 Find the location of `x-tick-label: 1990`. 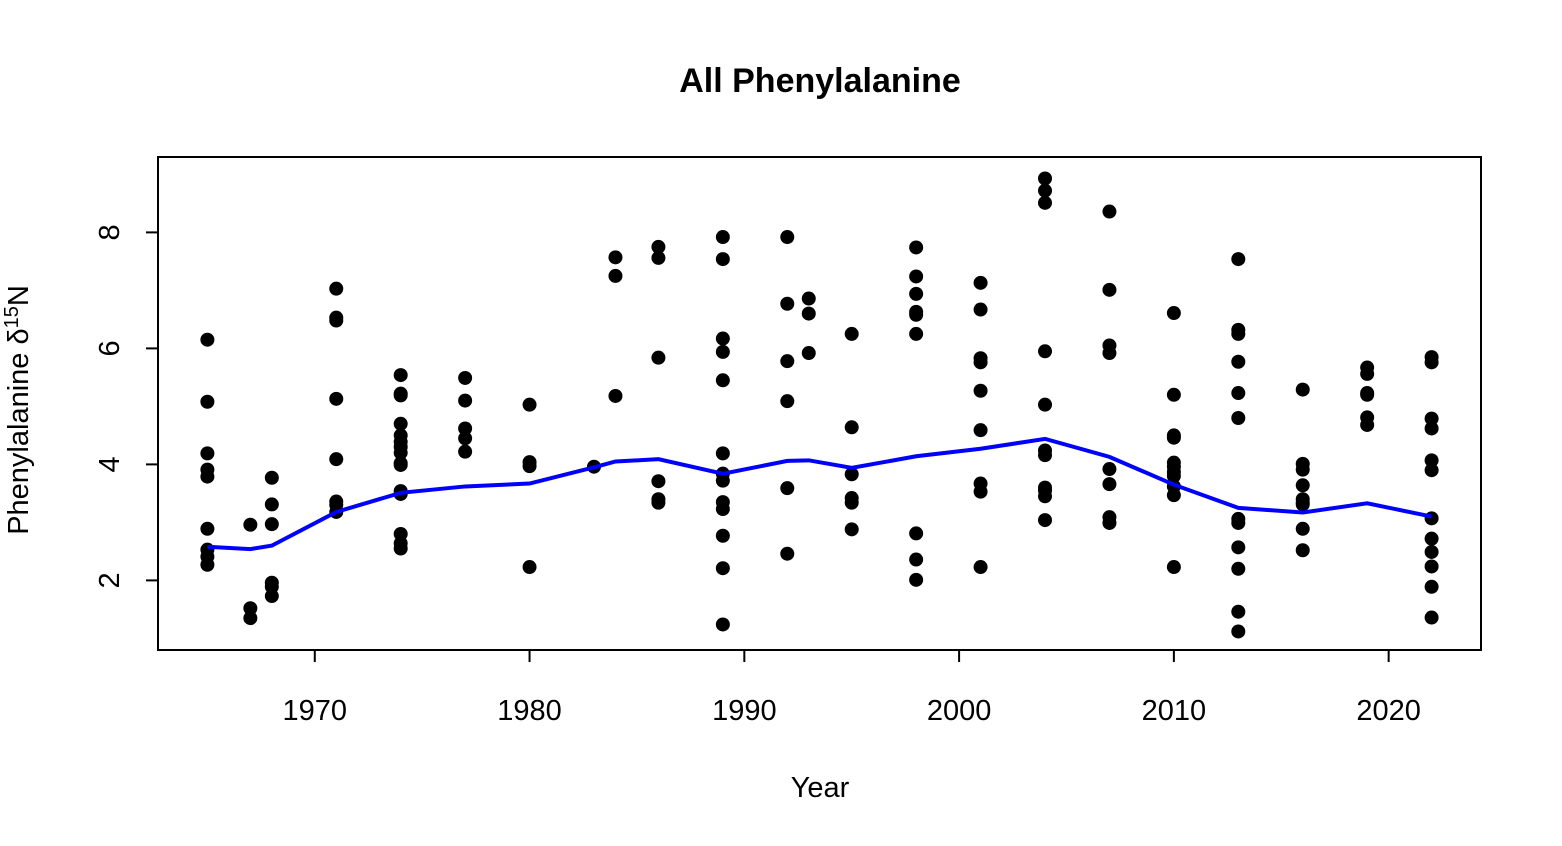

x-tick-label: 1990 is located at coordinates (744, 711).